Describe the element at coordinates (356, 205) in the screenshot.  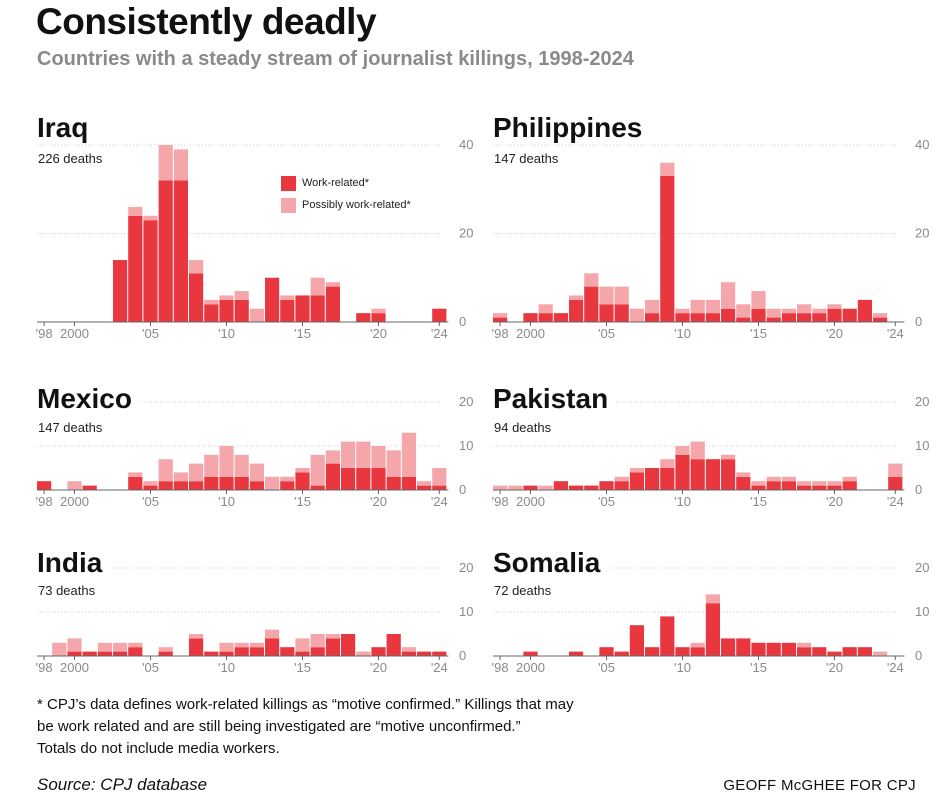
I see `legend-label-possible: Possibly work-related*` at that location.